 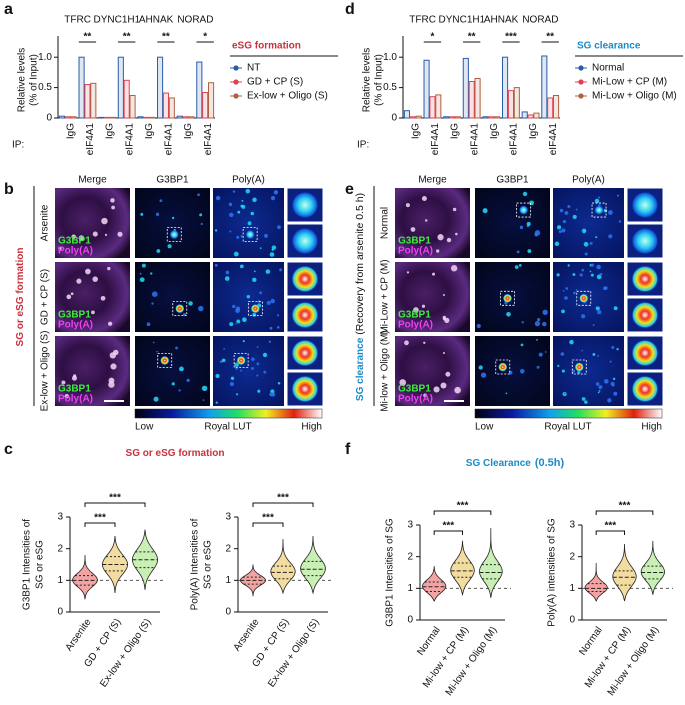 What do you see at coordinates (283, 498) in the screenshot?
I see `significance: ***` at bounding box center [283, 498].